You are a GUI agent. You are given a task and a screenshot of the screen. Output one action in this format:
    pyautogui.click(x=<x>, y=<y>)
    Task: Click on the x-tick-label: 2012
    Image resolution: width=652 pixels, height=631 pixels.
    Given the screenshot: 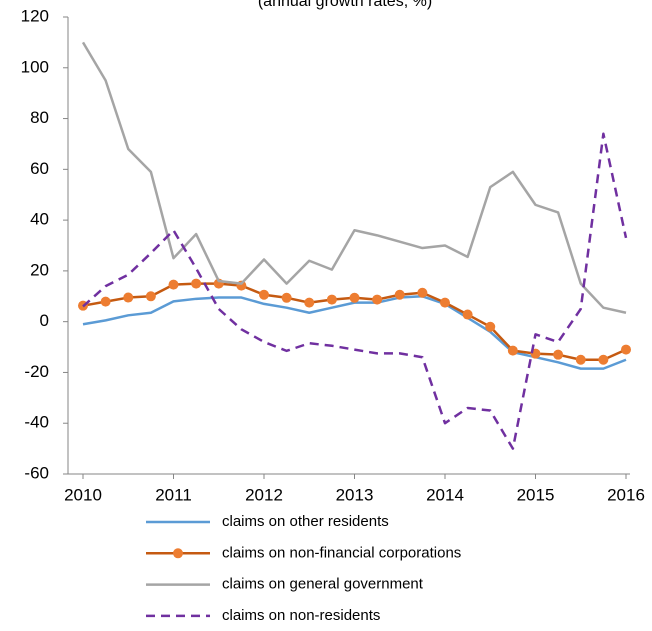 What is the action you would take?
    pyautogui.click(x=264, y=494)
    